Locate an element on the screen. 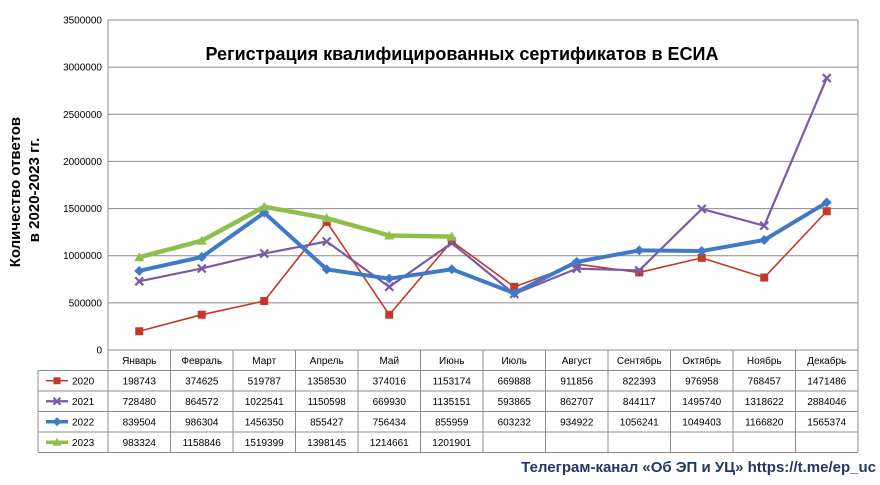  table-cell: 519787 is located at coordinates (265, 382).